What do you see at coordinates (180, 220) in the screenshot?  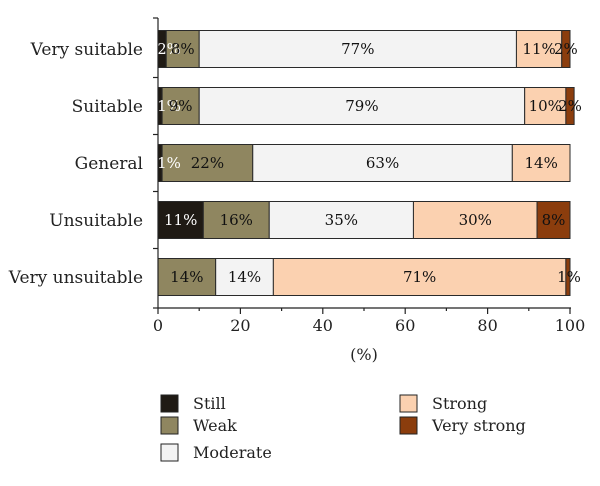 I see `segment-label-unsuitable-still: 11%` at bounding box center [180, 220].